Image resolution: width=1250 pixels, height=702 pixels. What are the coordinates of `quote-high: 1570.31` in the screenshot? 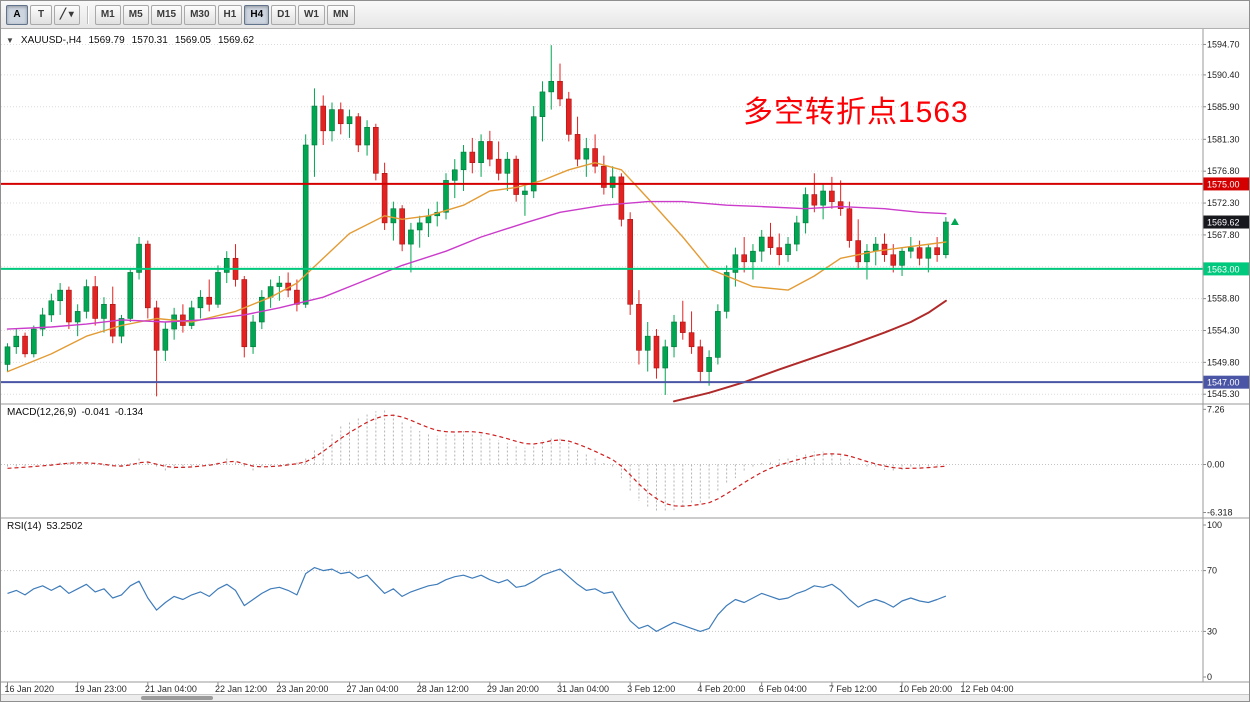 It's located at (149, 40).